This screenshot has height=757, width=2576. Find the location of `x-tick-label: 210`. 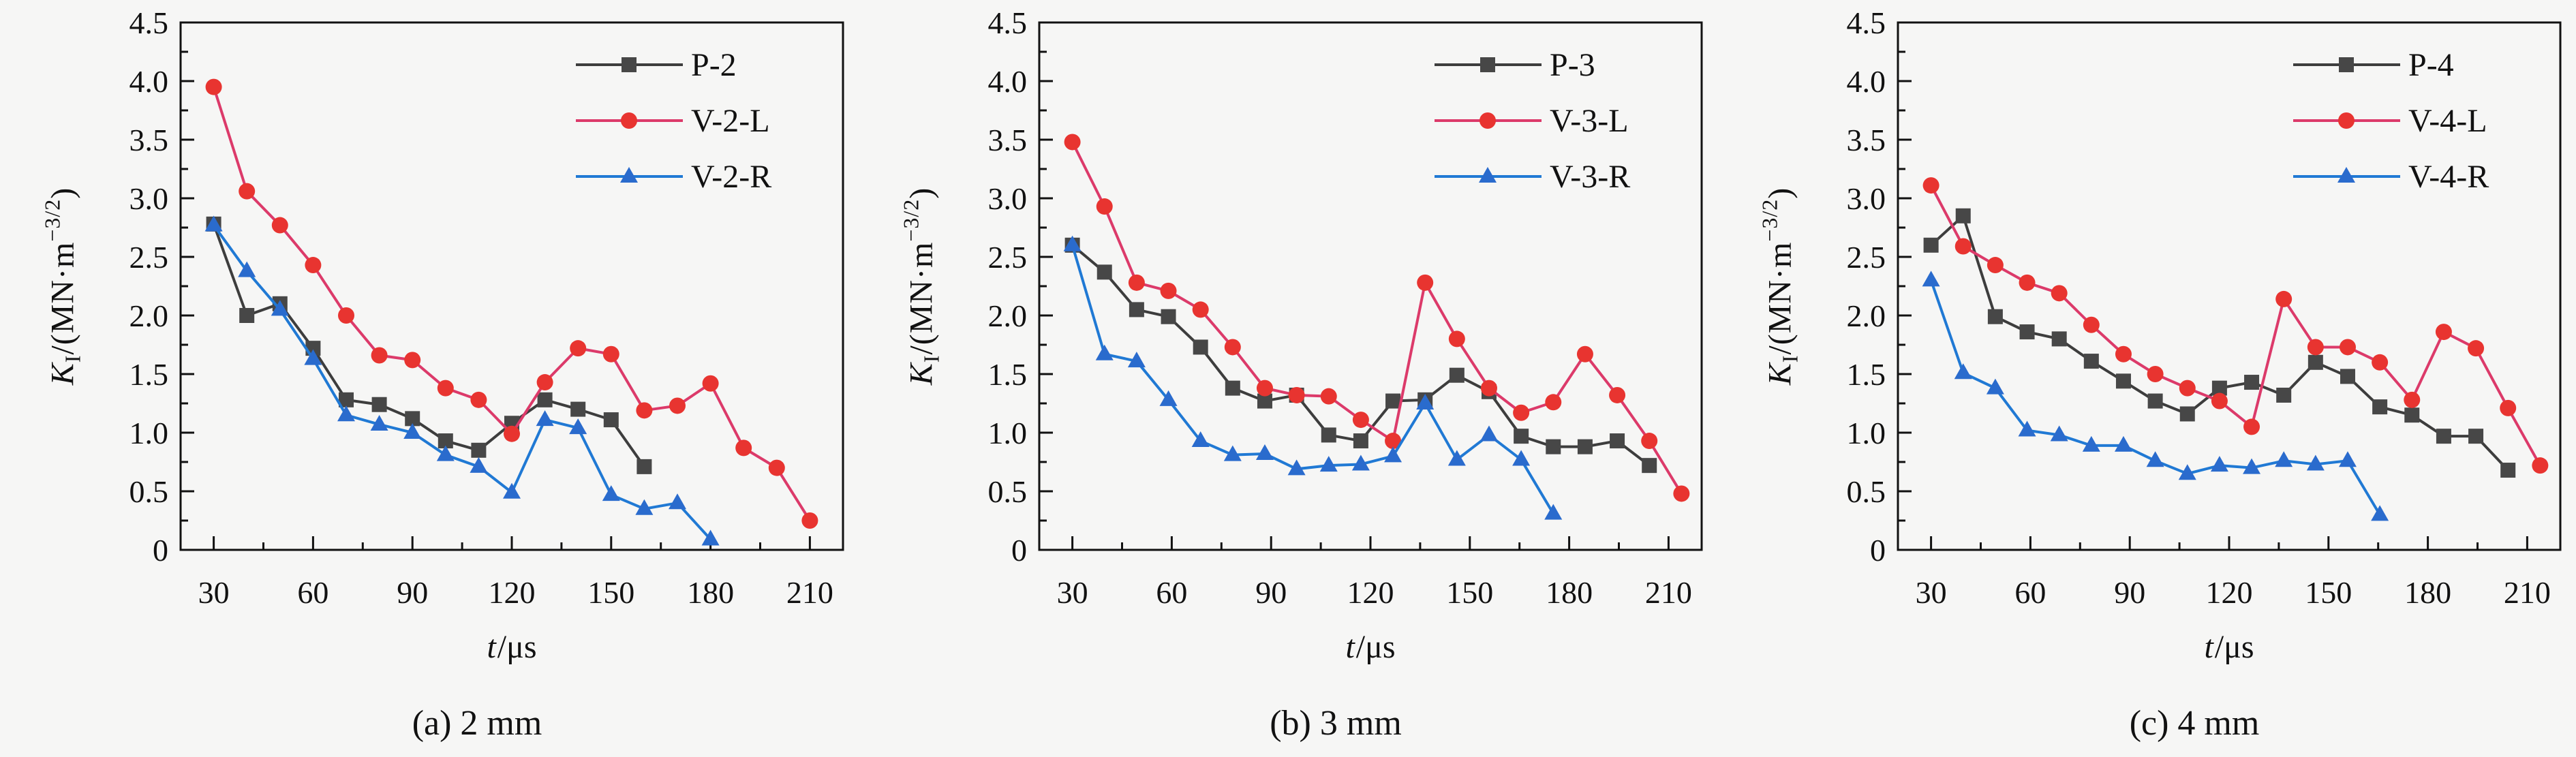

x-tick-label: 210 is located at coordinates (2527, 592).